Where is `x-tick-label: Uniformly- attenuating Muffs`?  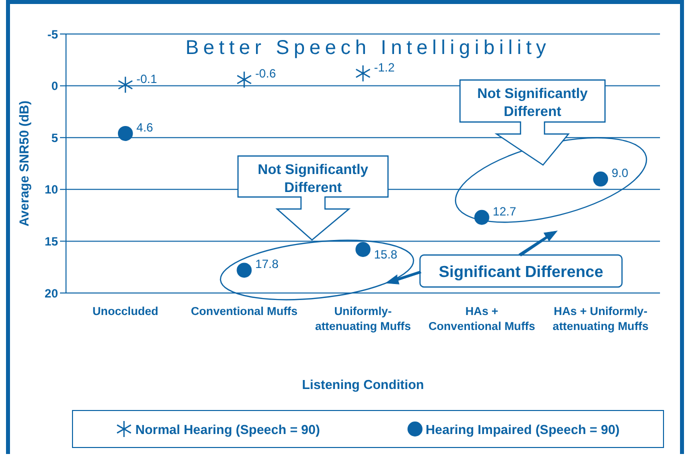
x-tick-label: Uniformly- attenuating Muffs is located at coordinates (363, 319).